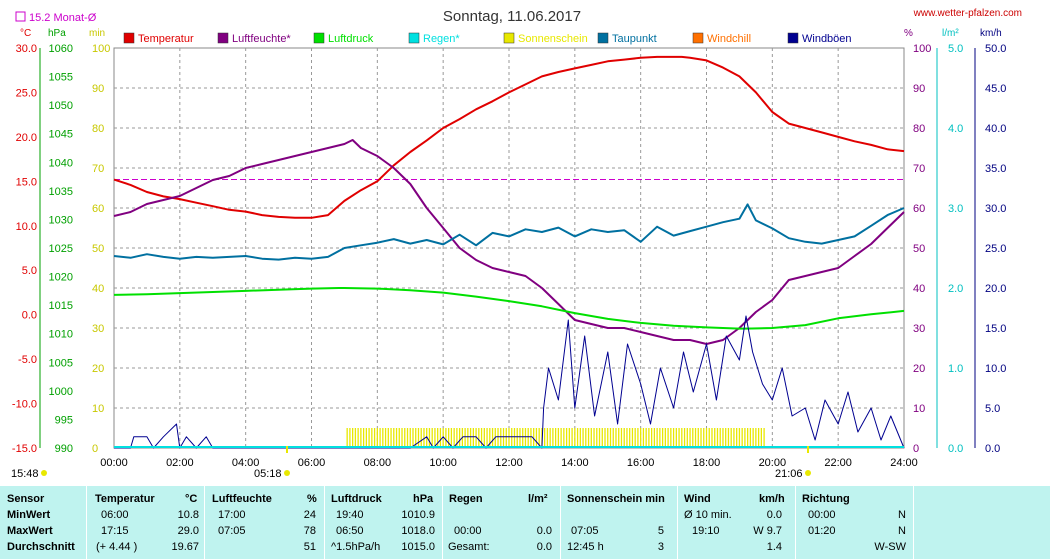  What do you see at coordinates (908, 33) in the screenshot?
I see `unit-hum: %` at bounding box center [908, 33].